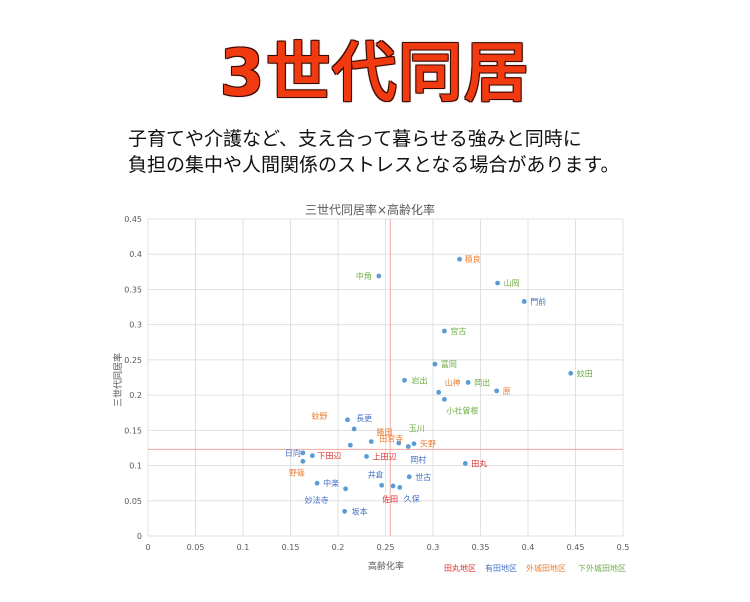 Image resolution: width=750 pixels, height=602 pixels. What do you see at coordinates (512, 283) in the screenshot?
I see `data-label: 山岡` at bounding box center [512, 283].